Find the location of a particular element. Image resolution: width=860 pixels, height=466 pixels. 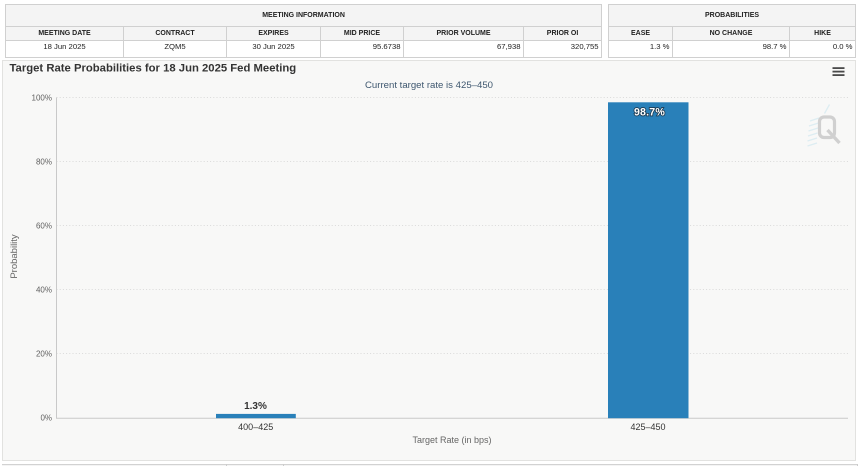

svg-text: 100% is located at coordinates (42, 98).